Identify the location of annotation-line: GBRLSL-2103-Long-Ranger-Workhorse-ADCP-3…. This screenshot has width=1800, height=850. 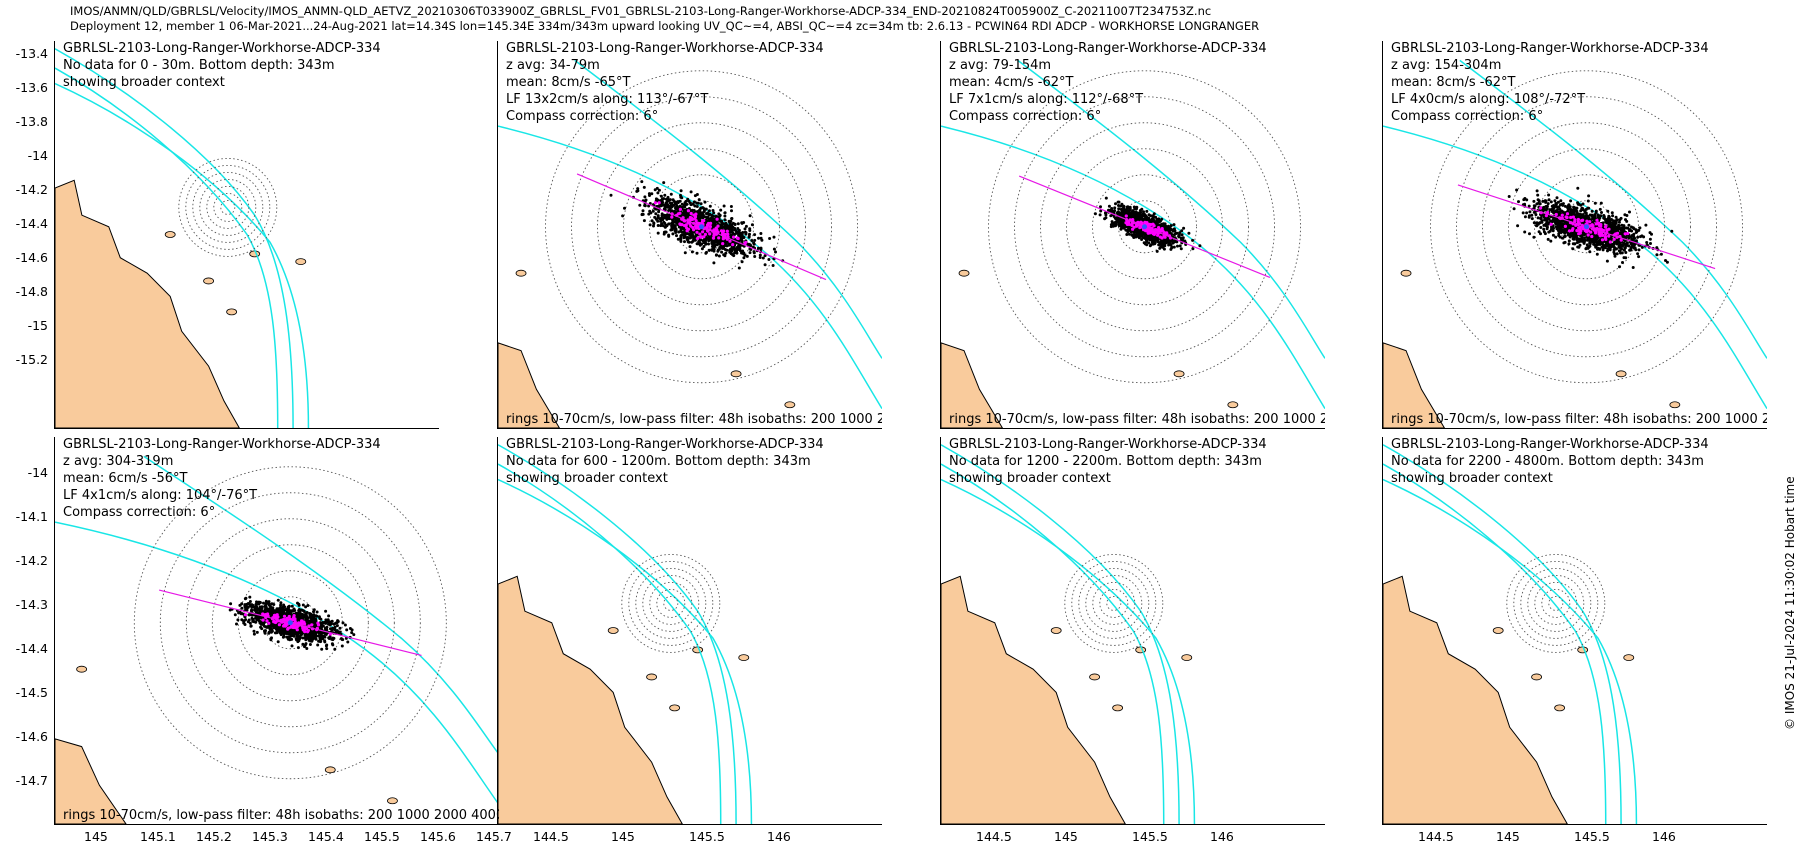
(1550, 48).